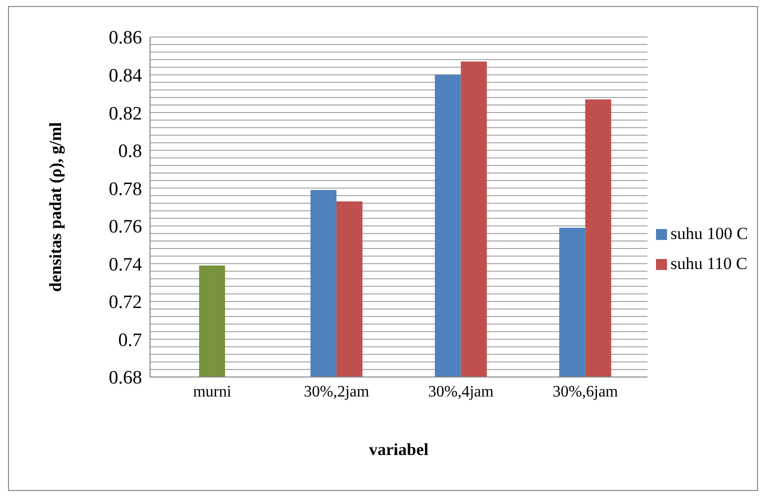  What do you see at coordinates (130, 340) in the screenshot?
I see `y-tick-label: 0.7` at bounding box center [130, 340].